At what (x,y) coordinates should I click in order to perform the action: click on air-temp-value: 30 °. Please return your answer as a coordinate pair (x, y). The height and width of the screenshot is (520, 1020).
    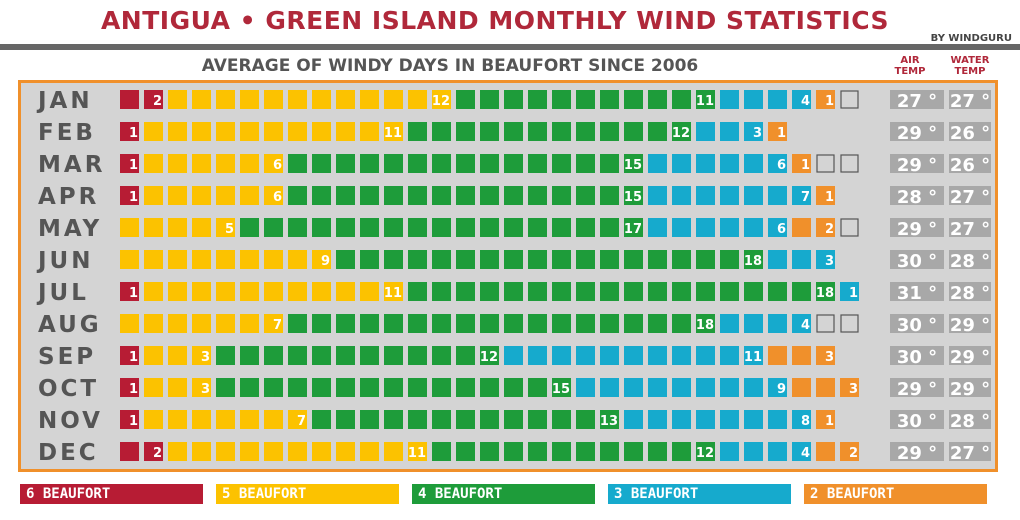
    Looking at the image, I should click on (917, 261).